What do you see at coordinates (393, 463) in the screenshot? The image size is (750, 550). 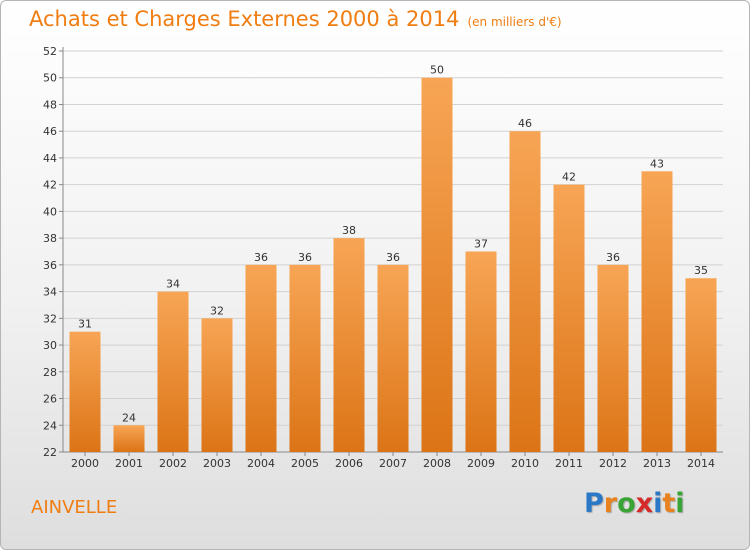 I see `x-tick-label: 2007` at bounding box center [393, 463].